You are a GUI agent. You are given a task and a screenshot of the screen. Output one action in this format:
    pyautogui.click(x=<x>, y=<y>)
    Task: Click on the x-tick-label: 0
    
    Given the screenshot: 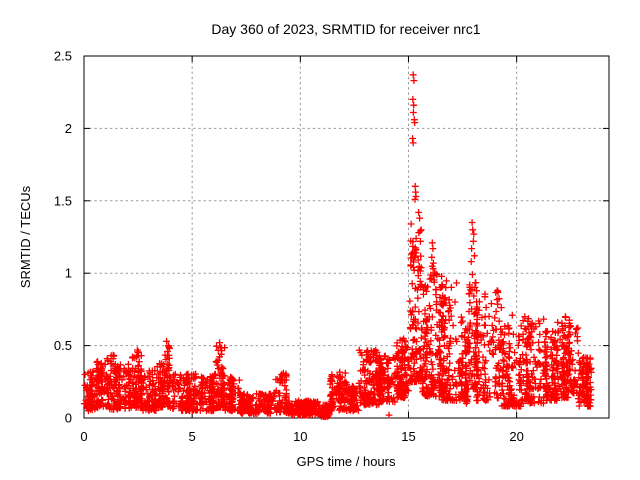 What is the action you would take?
    pyautogui.click(x=83, y=436)
    